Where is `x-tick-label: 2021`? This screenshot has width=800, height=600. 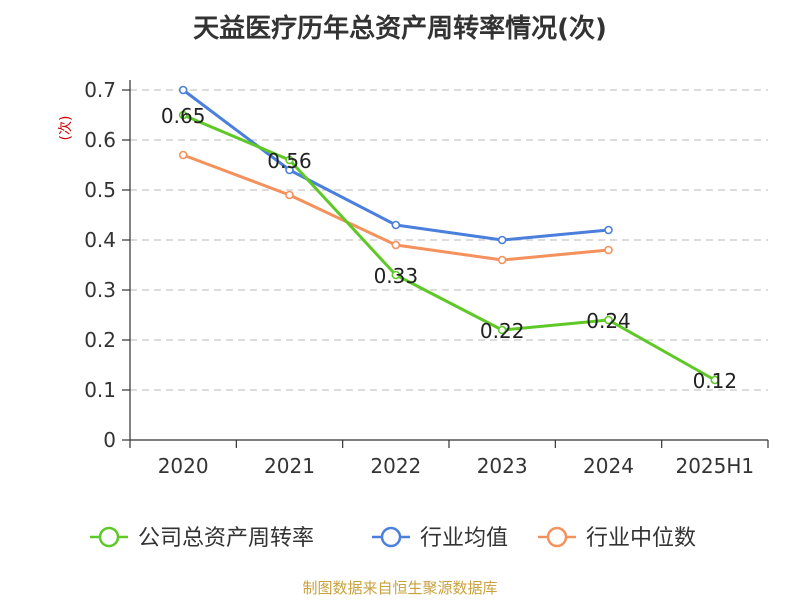
x-tick-label: 2021 is located at coordinates (289, 466).